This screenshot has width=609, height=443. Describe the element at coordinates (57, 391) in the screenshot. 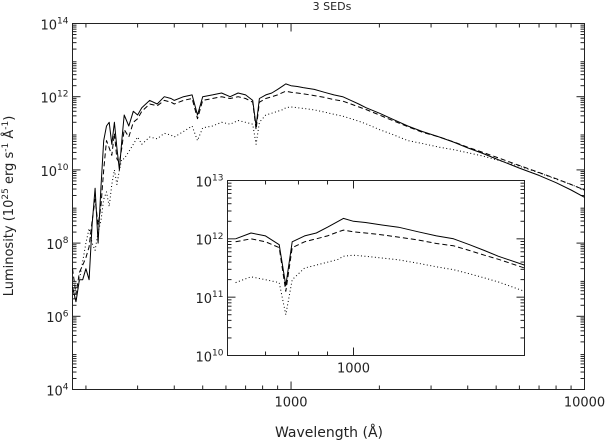

I see `main-y-tick-label: 104` at that location.